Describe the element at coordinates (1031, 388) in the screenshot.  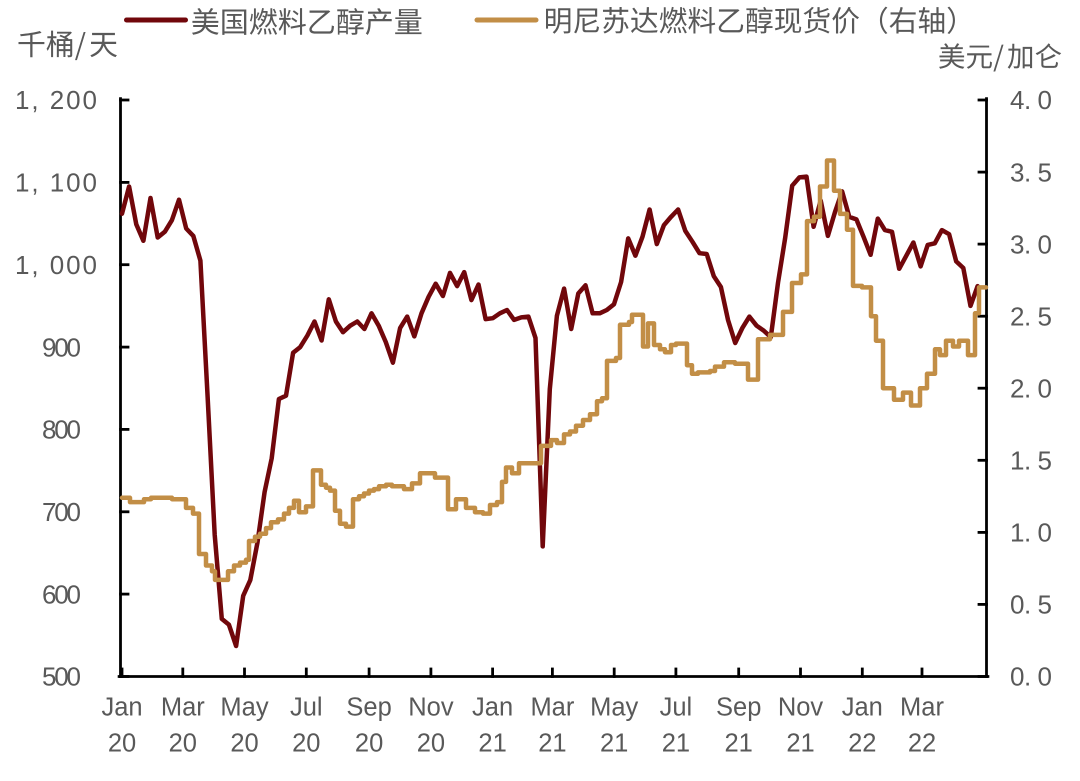
I see `svg-text: 2. 0` at that location.